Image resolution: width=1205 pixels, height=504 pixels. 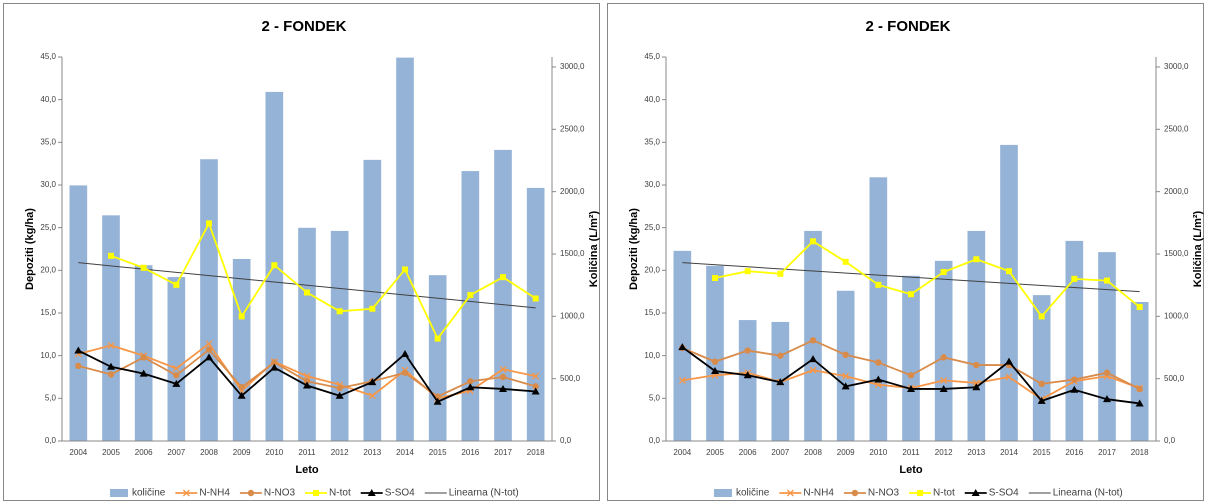 I want to click on legend-label: N-tot, so click(x=944, y=493).